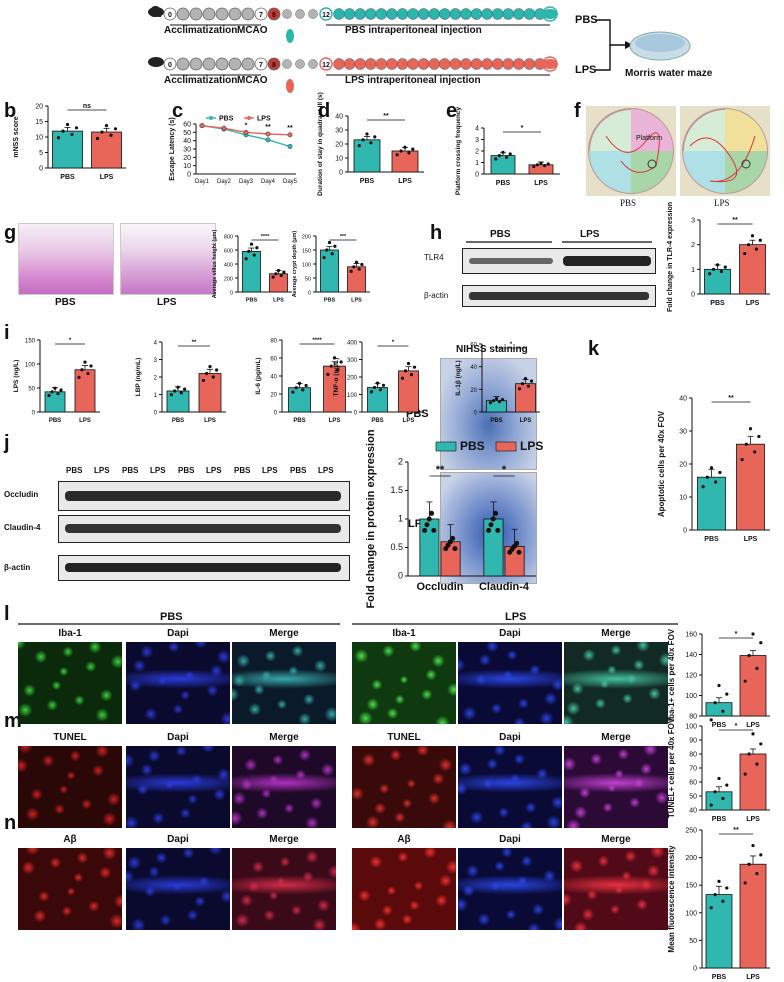 The height and width of the screenshot is (982, 784). What do you see at coordinates (590, 234) in the screenshot?
I see `blot-h-lps-label: LPS` at bounding box center [590, 234].